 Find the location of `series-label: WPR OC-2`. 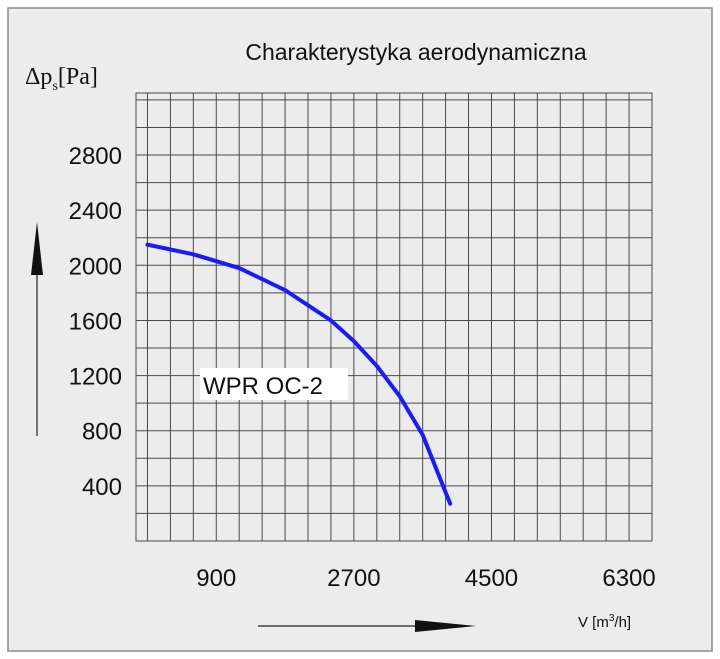

series-label: WPR OC-2 is located at coordinates (263, 386).